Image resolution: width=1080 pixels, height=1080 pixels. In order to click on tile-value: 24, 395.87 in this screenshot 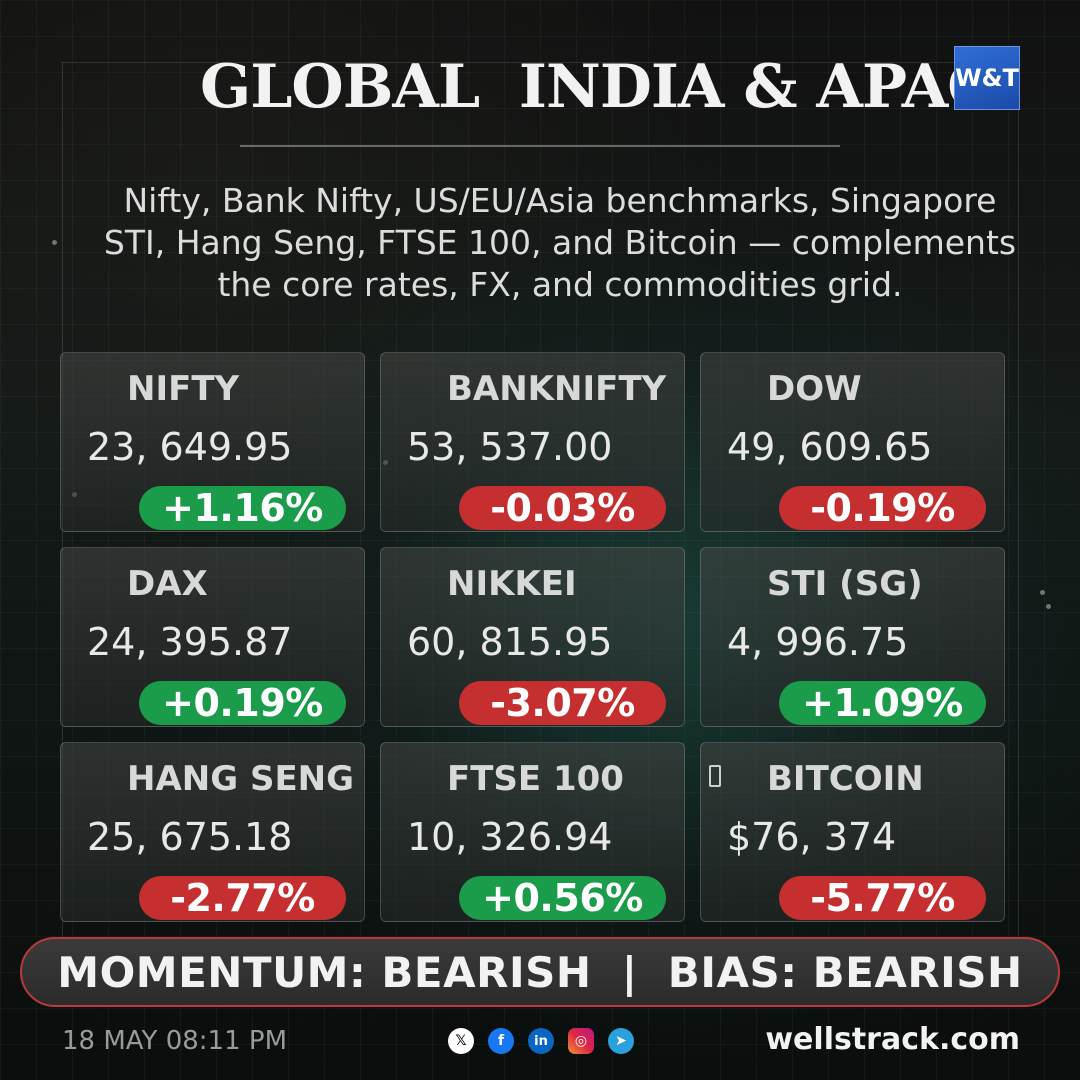, I will do `click(190, 642)`.